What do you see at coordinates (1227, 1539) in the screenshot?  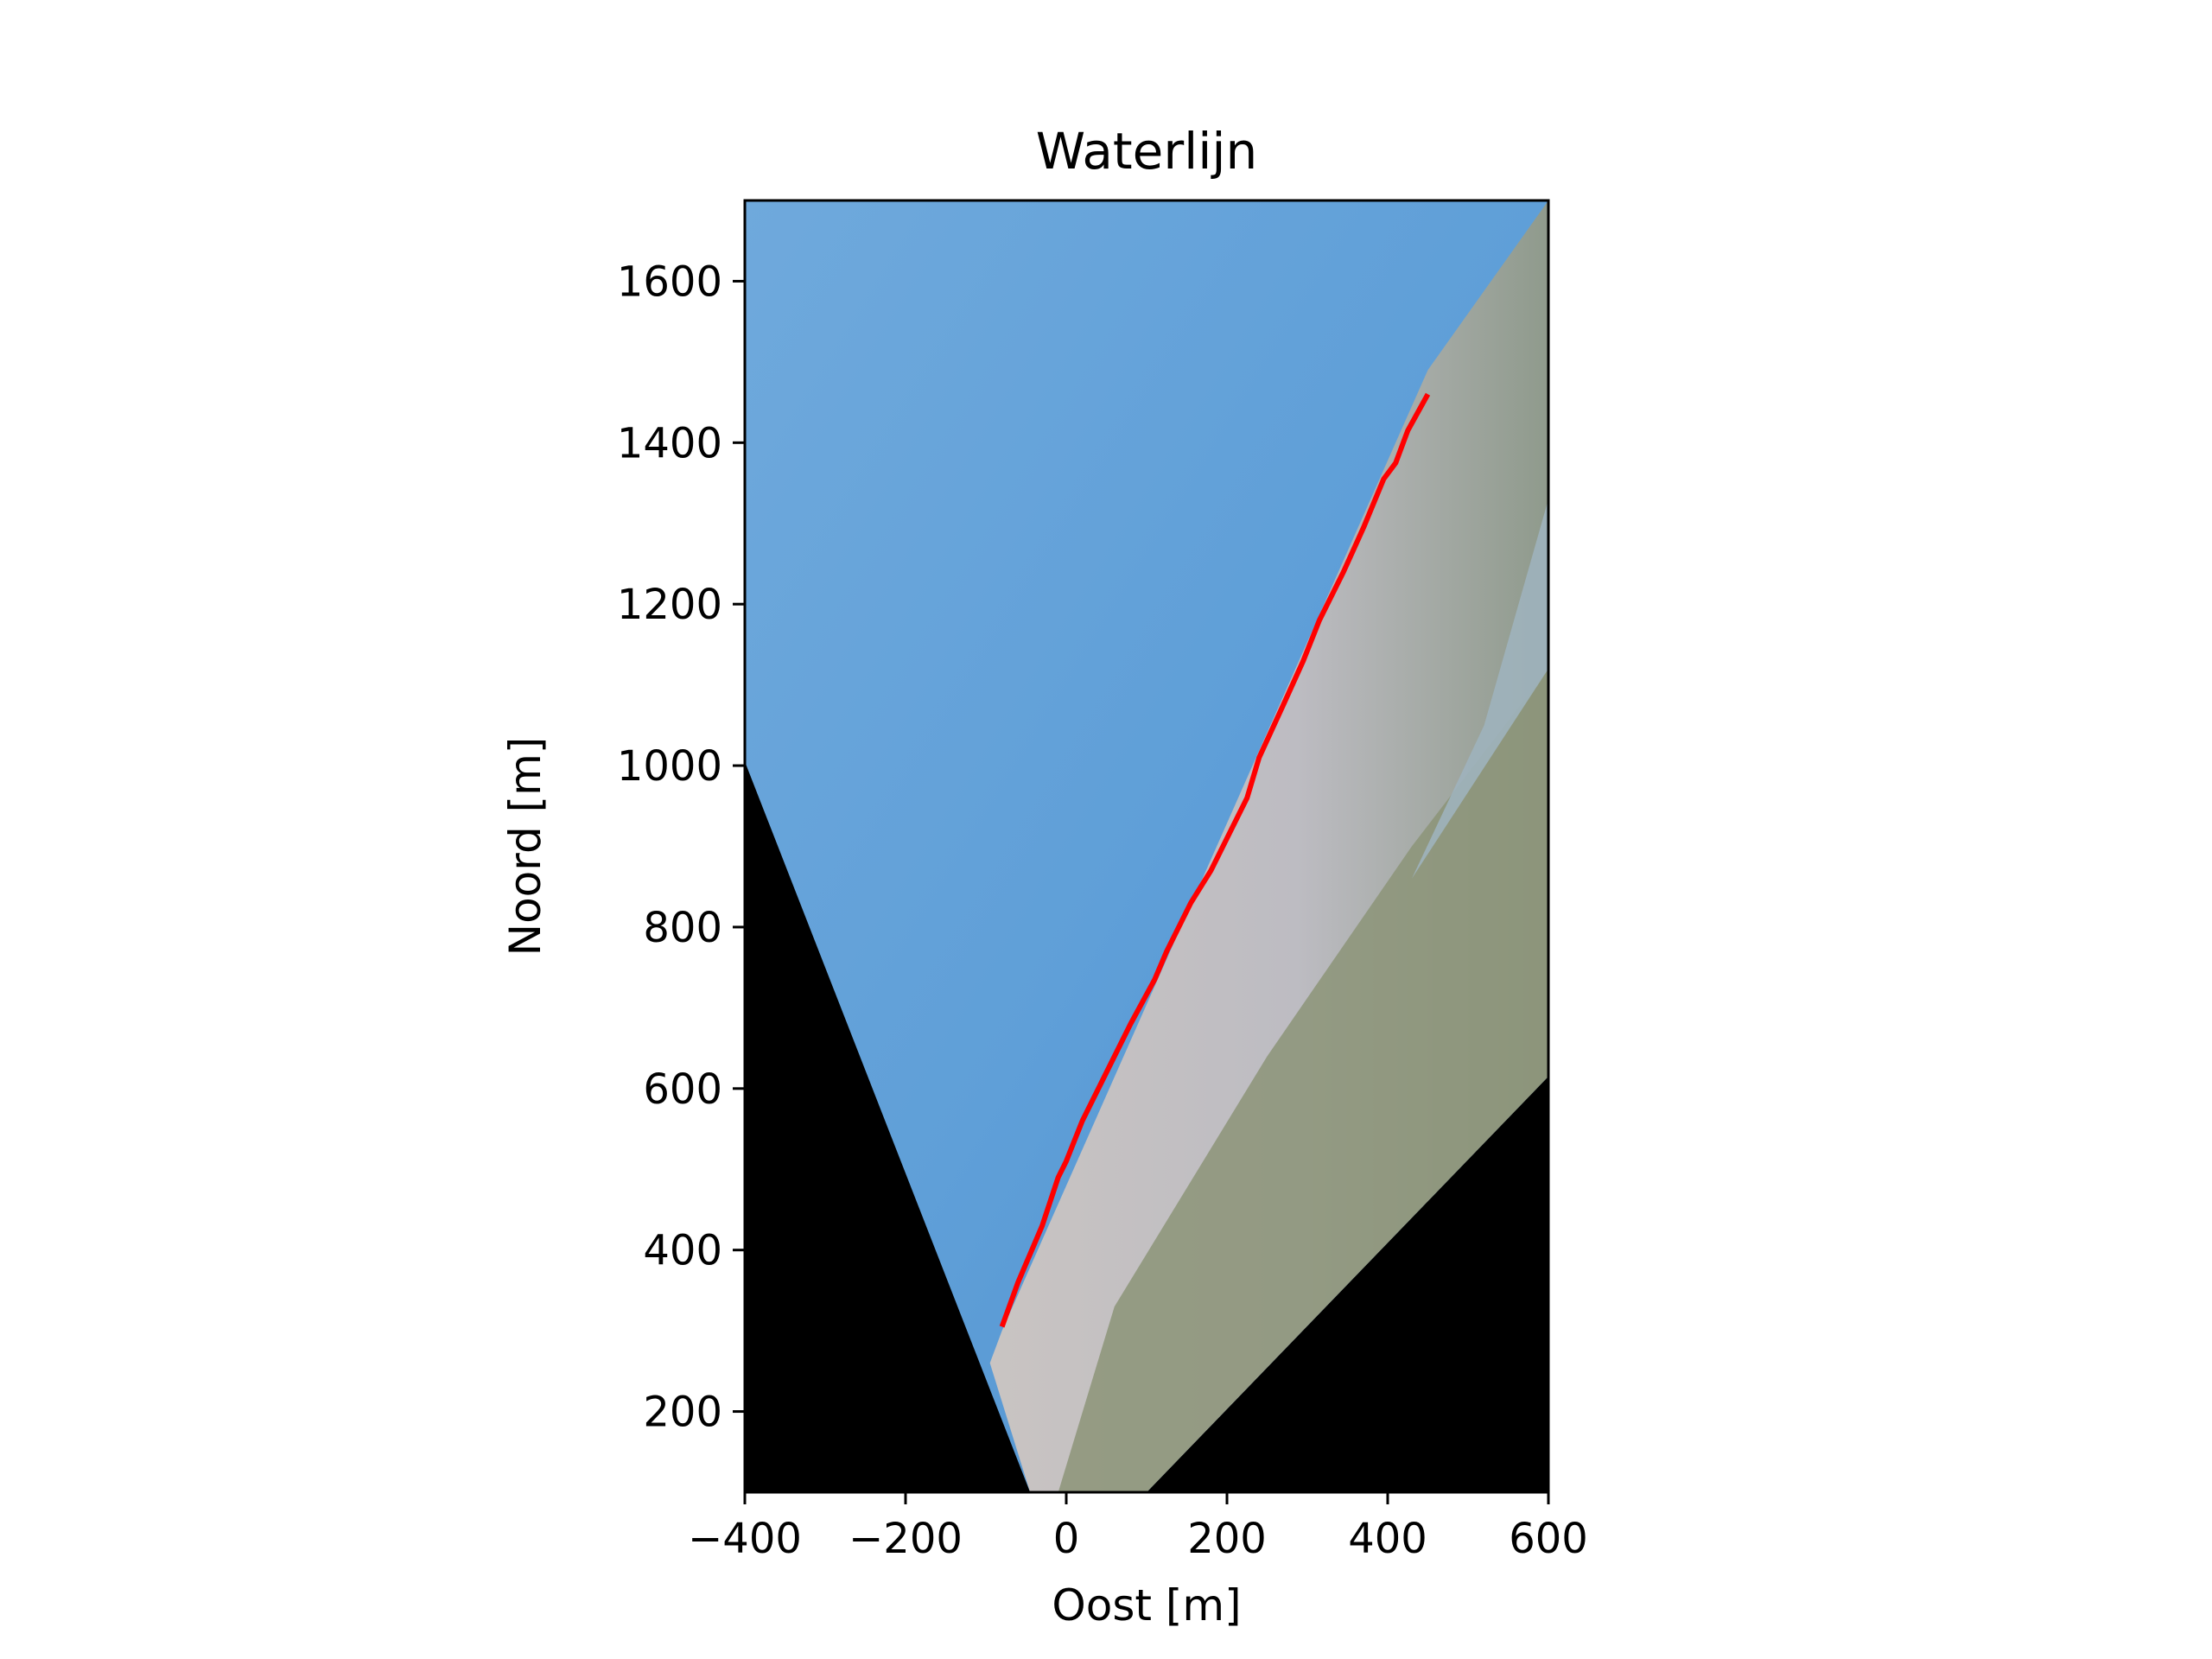 I see `x-tick-label: 200` at bounding box center [1227, 1539].